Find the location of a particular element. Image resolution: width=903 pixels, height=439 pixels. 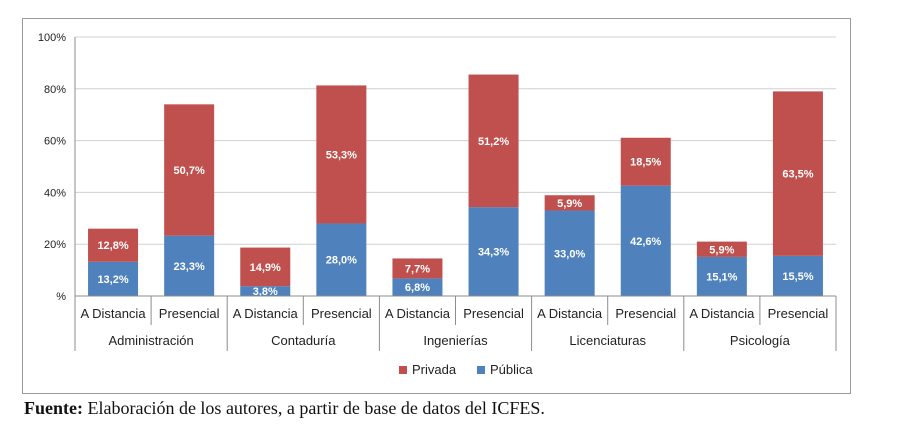

y-tick-label: 60% is located at coordinates (55, 142).